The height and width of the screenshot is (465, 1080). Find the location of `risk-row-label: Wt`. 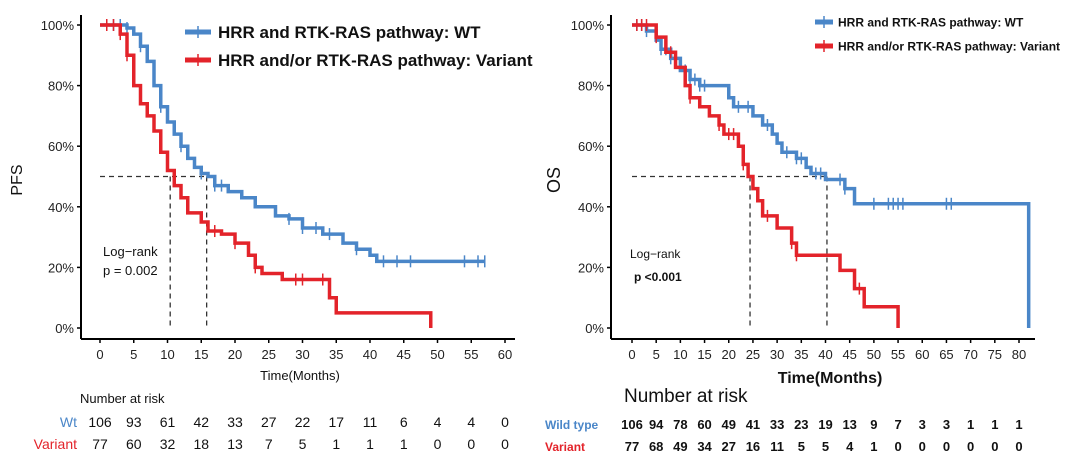

risk-row-label: Wt is located at coordinates (68, 422).